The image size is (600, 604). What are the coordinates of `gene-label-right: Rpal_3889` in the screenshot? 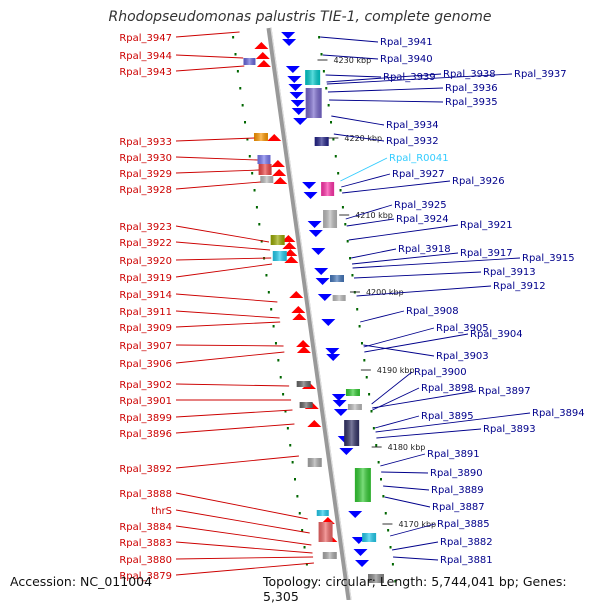 It's located at (457, 490).